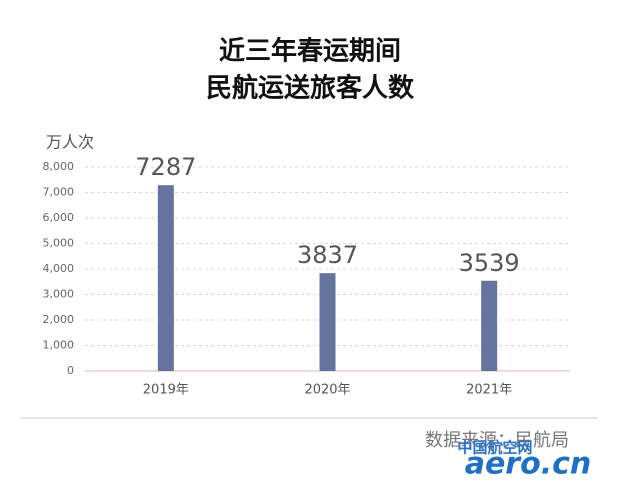 Image resolution: width=620 pixels, height=485 pixels. What do you see at coordinates (59, 319) in the screenshot?
I see `y-tick-label: 2,000` at bounding box center [59, 319].